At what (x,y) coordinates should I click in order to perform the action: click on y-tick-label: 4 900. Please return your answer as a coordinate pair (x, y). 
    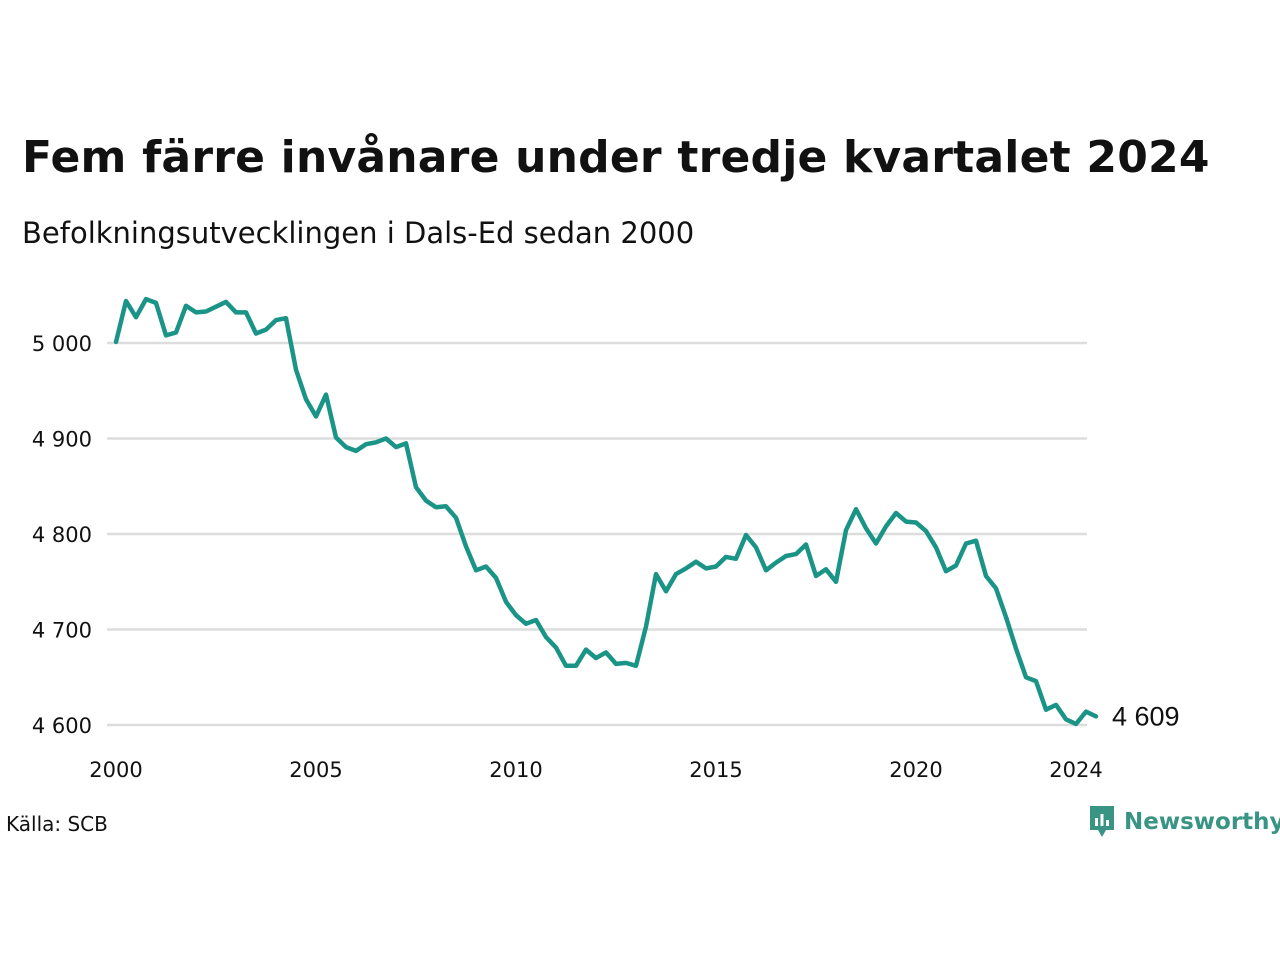
    Looking at the image, I should click on (62, 440).